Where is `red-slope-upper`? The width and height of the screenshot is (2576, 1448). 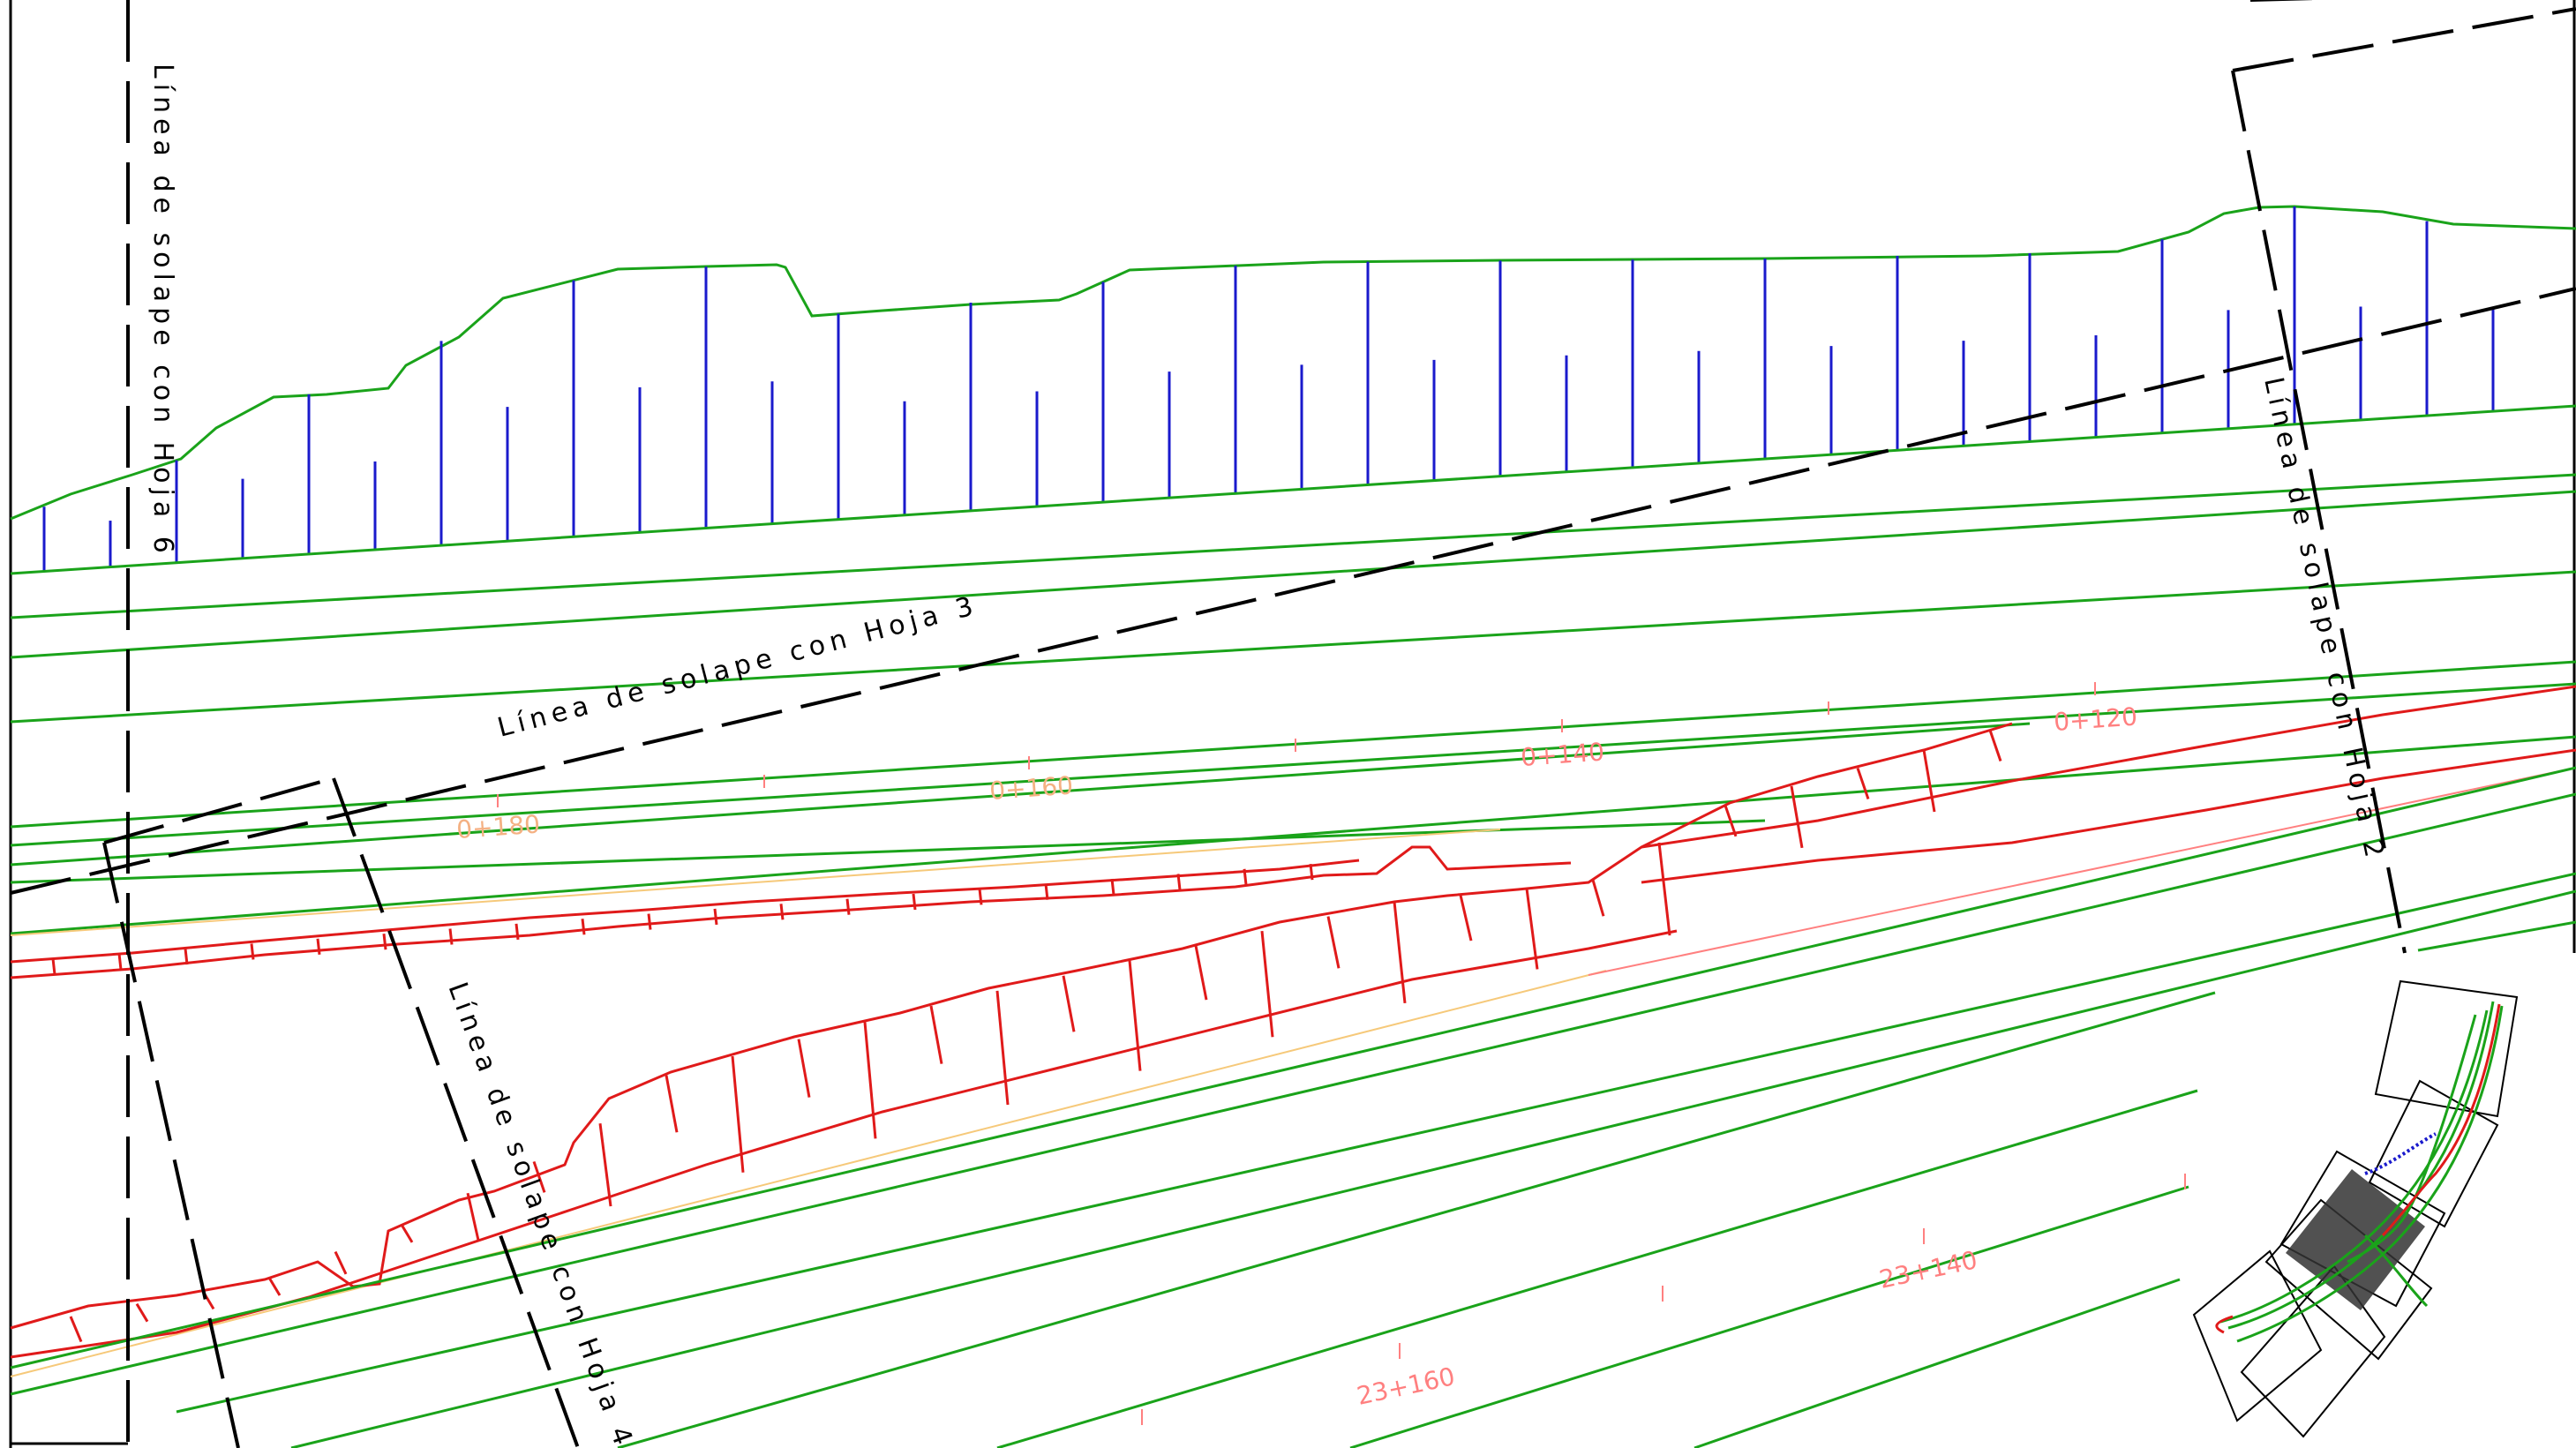 red-slope-upper is located at coordinates (791, 912).